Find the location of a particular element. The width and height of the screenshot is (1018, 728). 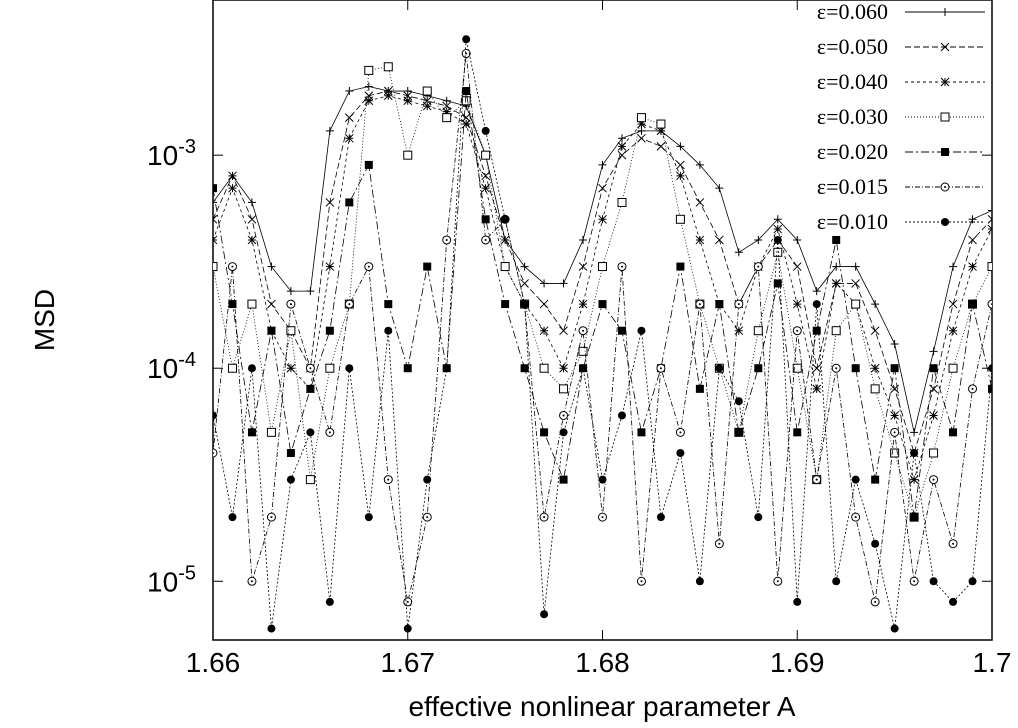

x-tick-label: 1.67 is located at coordinates (408, 662).